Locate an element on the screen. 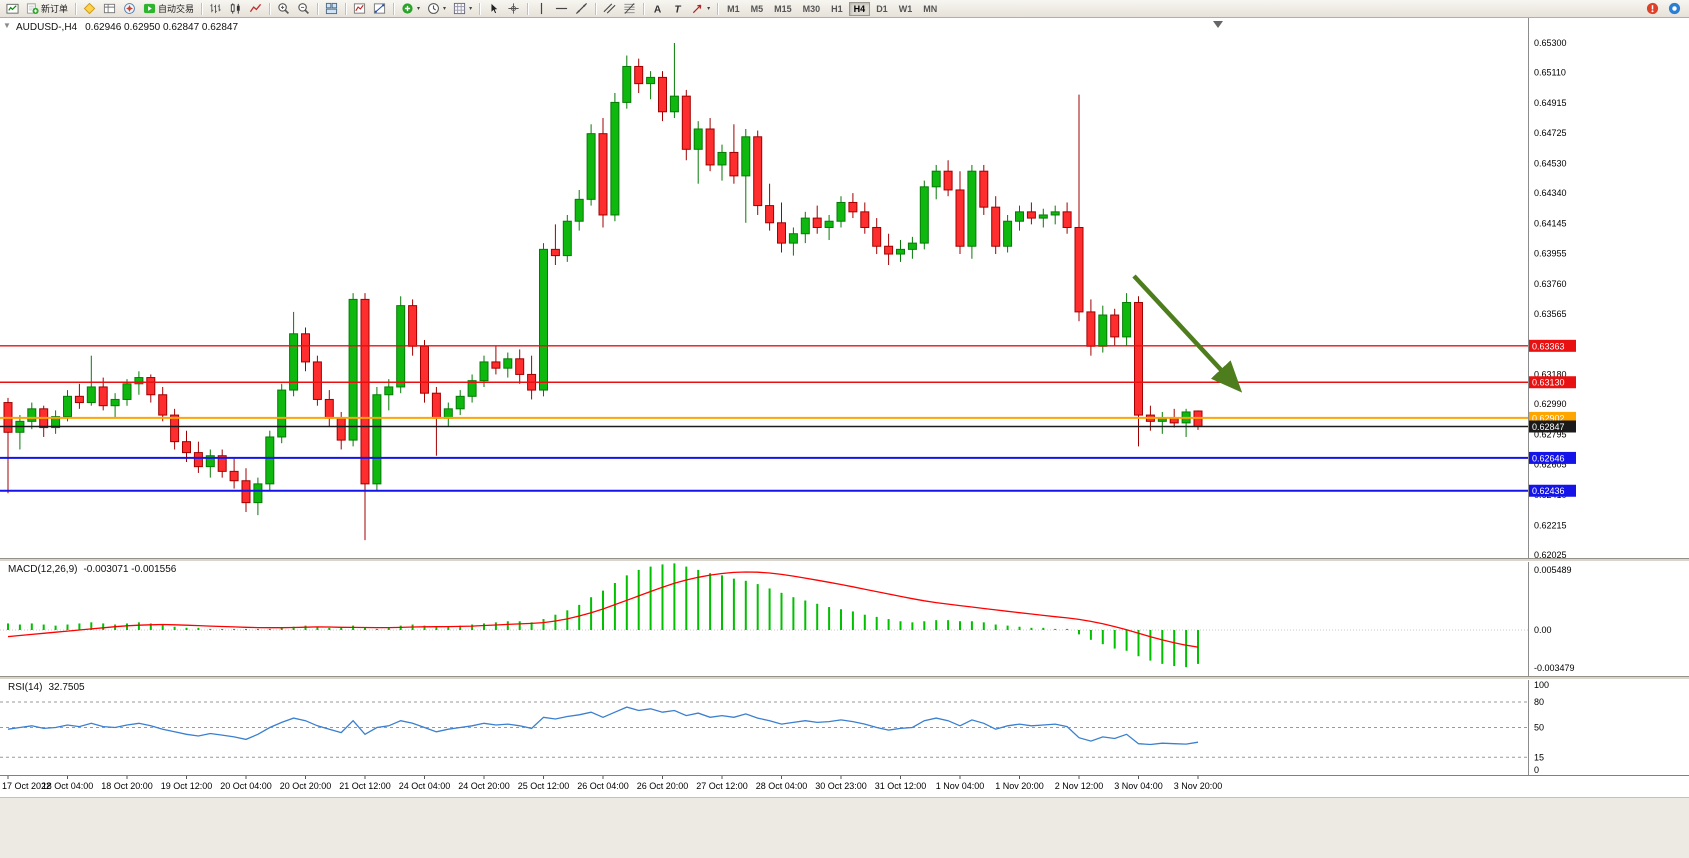 This screenshot has width=1689, height=858. macd-signal-line is located at coordinates (603, 609).